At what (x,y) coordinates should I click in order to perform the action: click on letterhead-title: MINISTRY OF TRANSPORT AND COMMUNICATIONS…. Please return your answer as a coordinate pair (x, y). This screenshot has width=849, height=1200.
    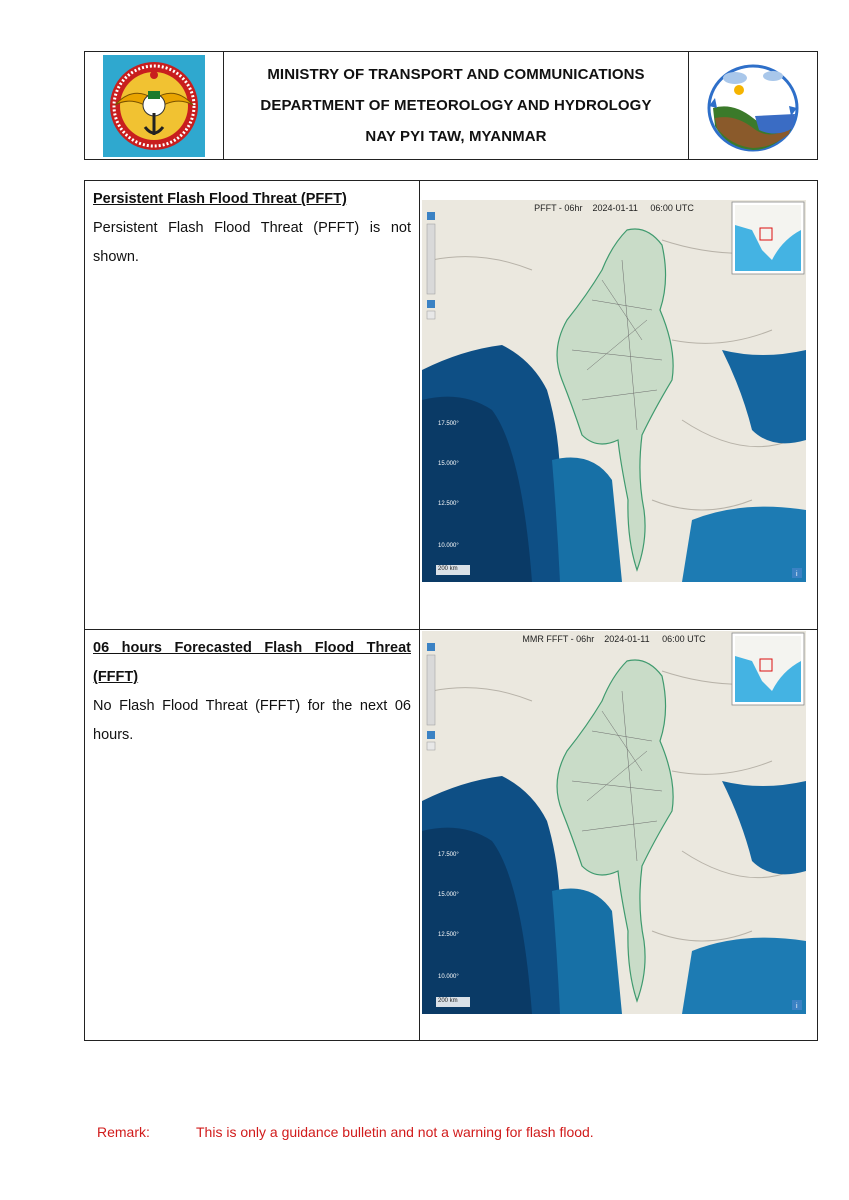
    Looking at the image, I should click on (456, 105).